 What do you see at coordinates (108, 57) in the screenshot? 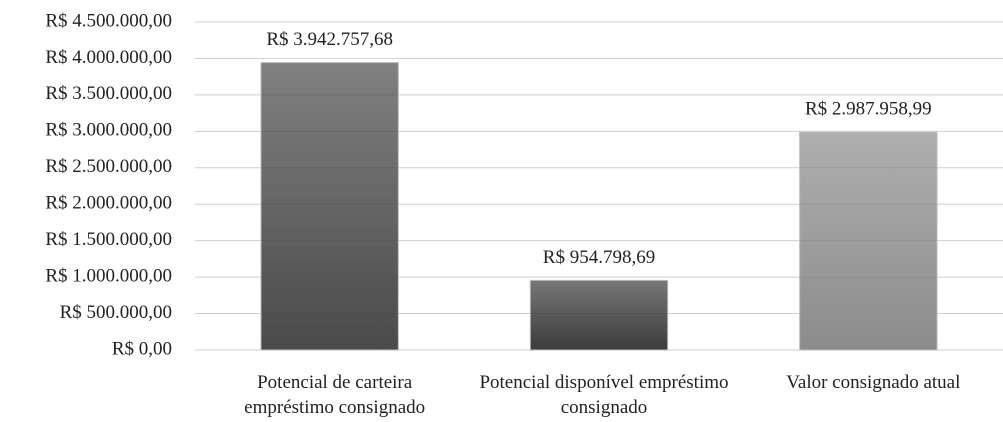
I see `y-tick-label: R$ 4.000.000,00` at bounding box center [108, 57].